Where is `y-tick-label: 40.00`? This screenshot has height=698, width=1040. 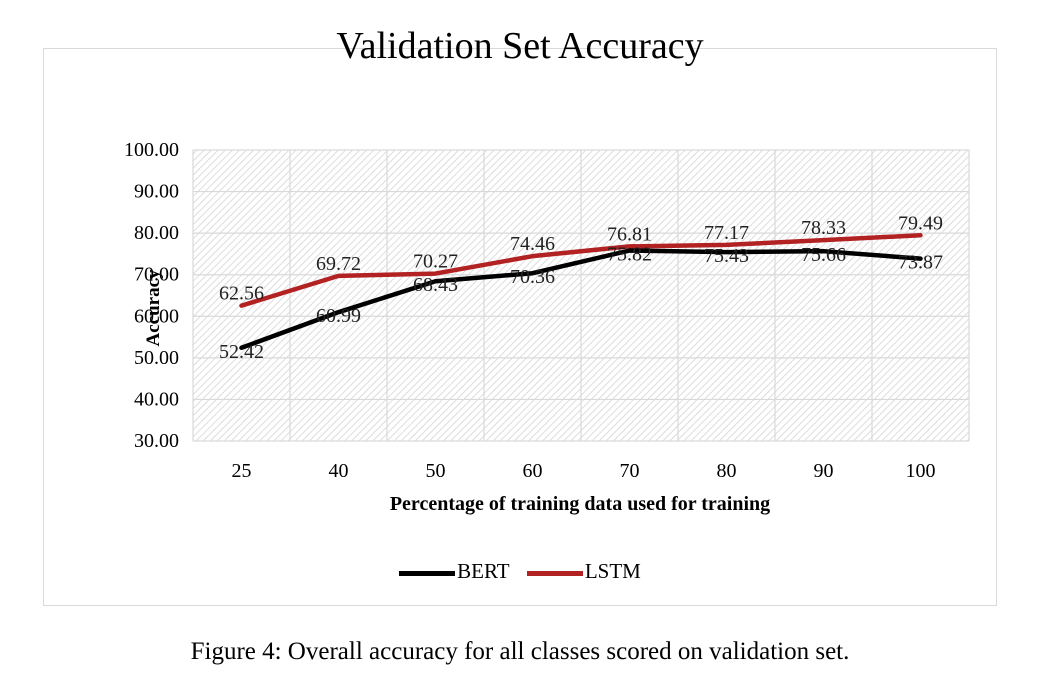
y-tick-label: 40.00 is located at coordinates (156, 399).